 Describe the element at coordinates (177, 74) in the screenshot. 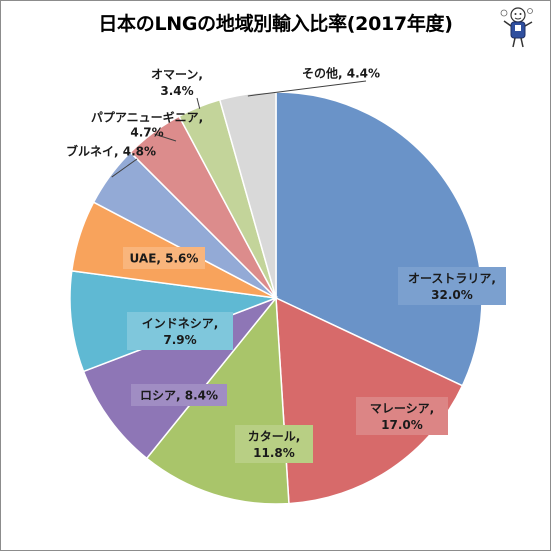

I see `data-label-9-name: オマーン,` at that location.